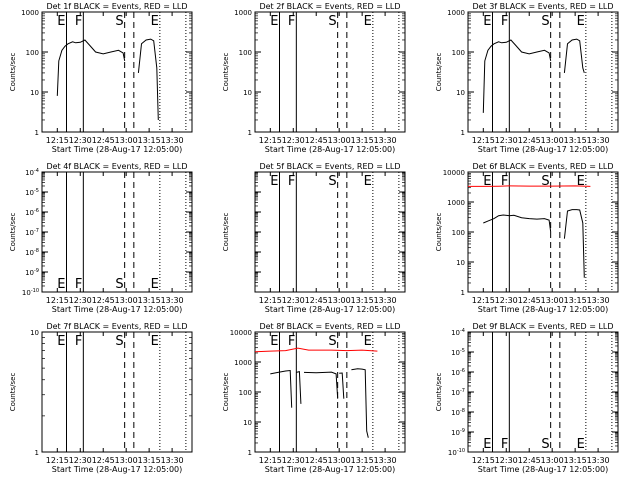 The width and height of the screenshot is (640, 480). What do you see at coordinates (542, 326) in the screenshot?
I see `chart-title: Det 9f BLACK = Events, RED = LLD` at bounding box center [542, 326].